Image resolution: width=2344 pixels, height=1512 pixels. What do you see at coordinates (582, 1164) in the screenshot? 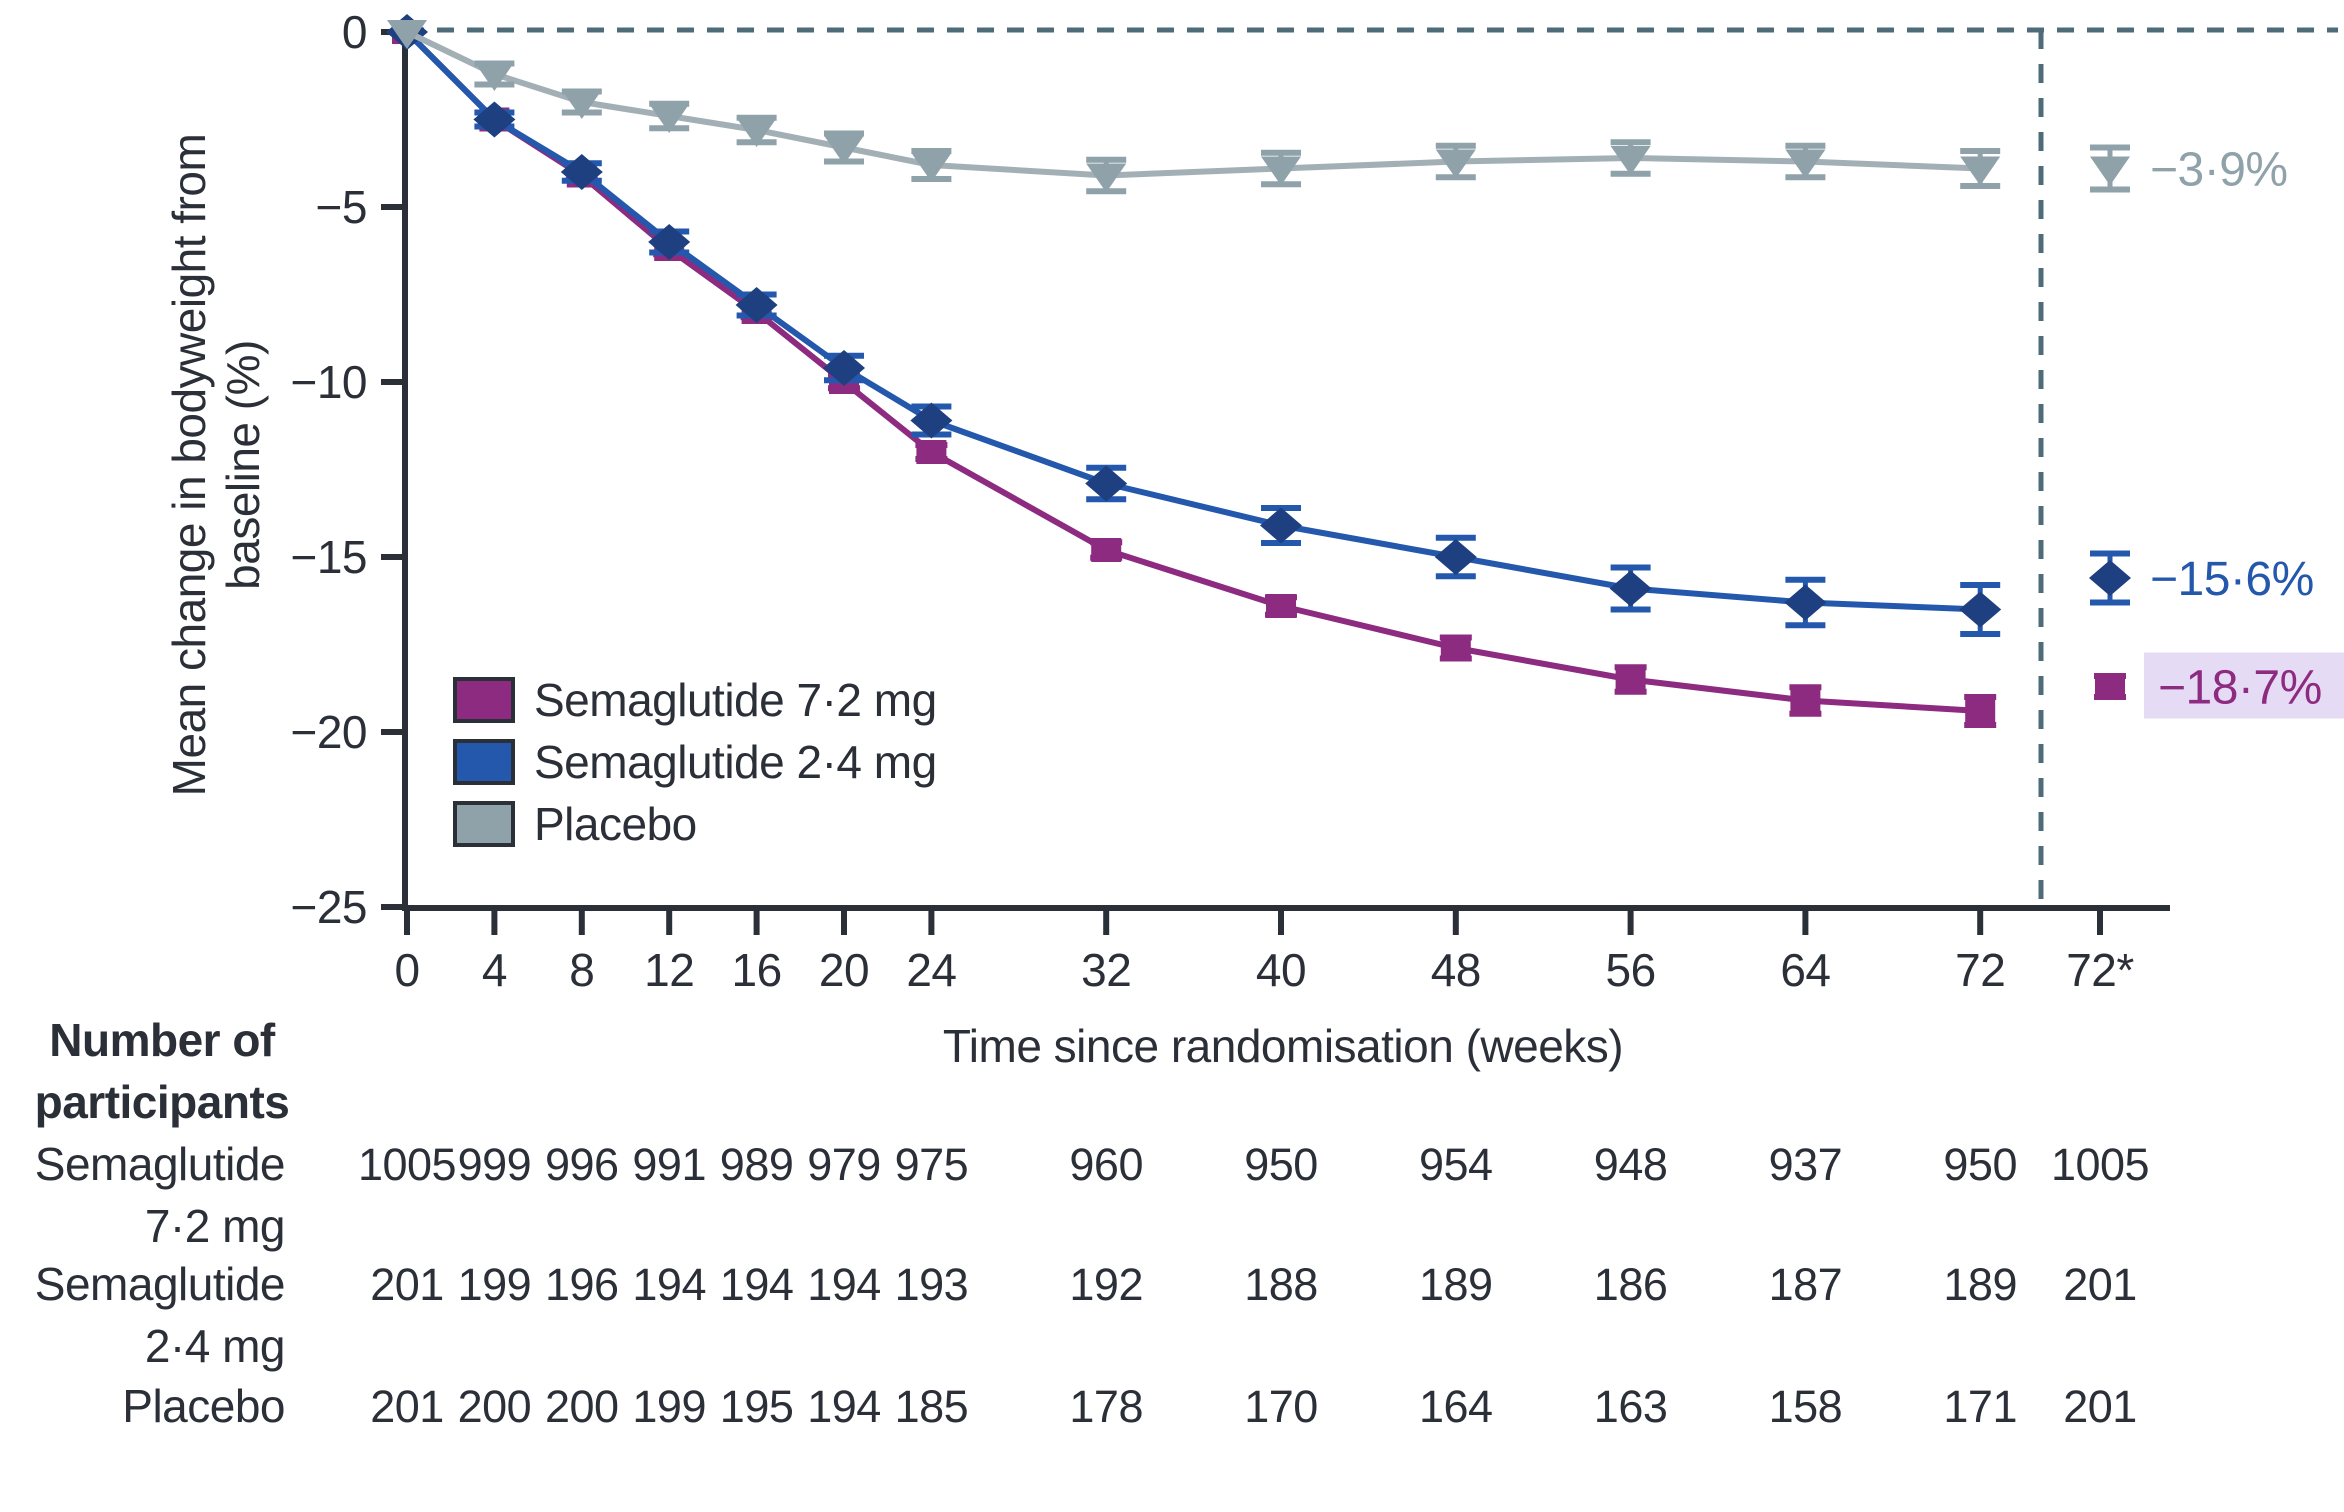
I see `participants-count: 996` at bounding box center [582, 1164].